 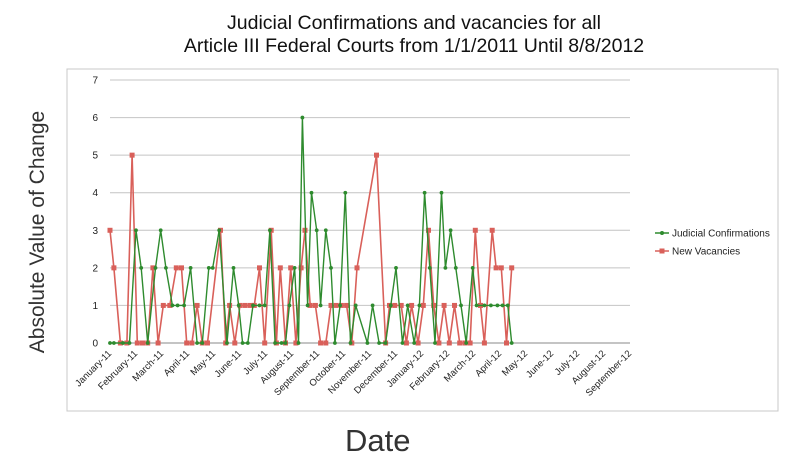 I want to click on y-tick-label: 5, so click(x=95, y=156).